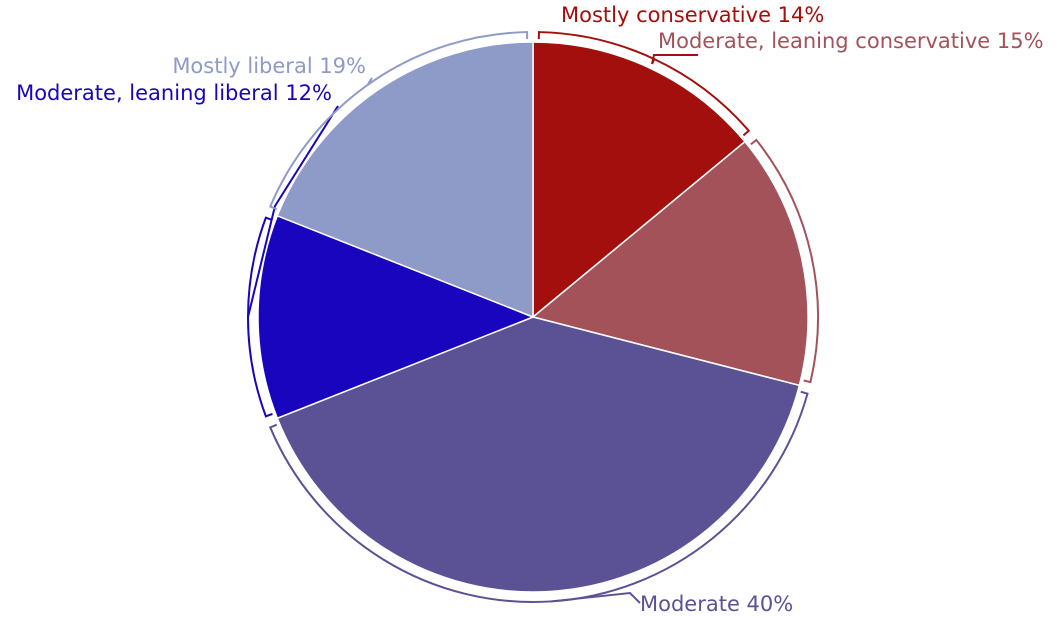 The height and width of the screenshot is (617, 1057). Describe the element at coordinates (851, 41) in the screenshot. I see `label-moderate-leaning-conservative: Moderate, leaning conservative 15%` at that location.